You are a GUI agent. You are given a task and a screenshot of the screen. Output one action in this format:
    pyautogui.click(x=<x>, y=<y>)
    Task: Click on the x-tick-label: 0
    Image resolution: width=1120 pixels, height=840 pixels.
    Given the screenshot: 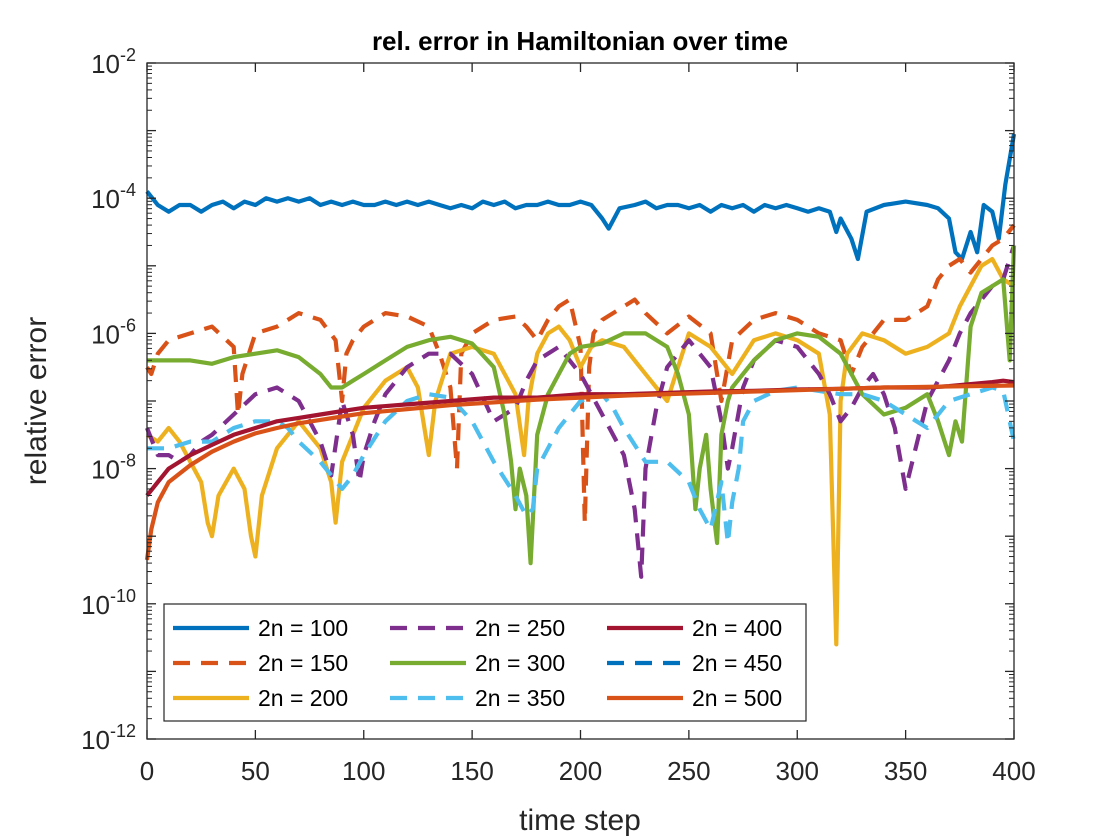 What is the action you would take?
    pyautogui.click(x=147, y=771)
    